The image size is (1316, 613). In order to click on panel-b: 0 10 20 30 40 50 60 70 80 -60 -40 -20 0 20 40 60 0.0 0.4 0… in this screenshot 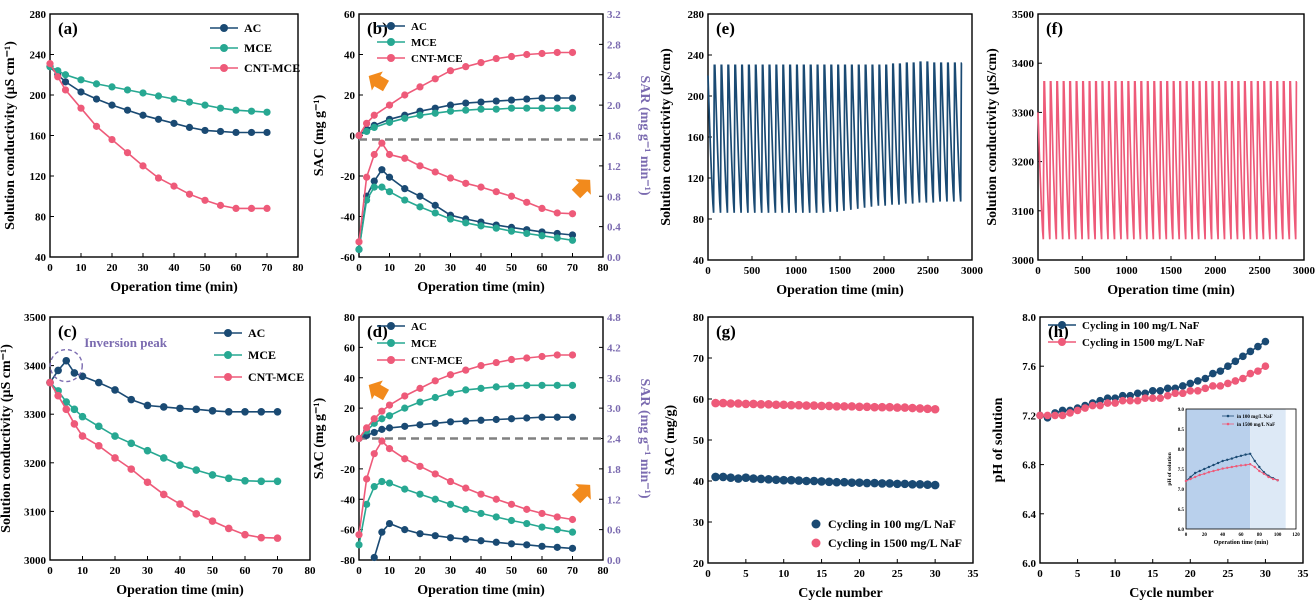, I will do `click(482, 152)`.